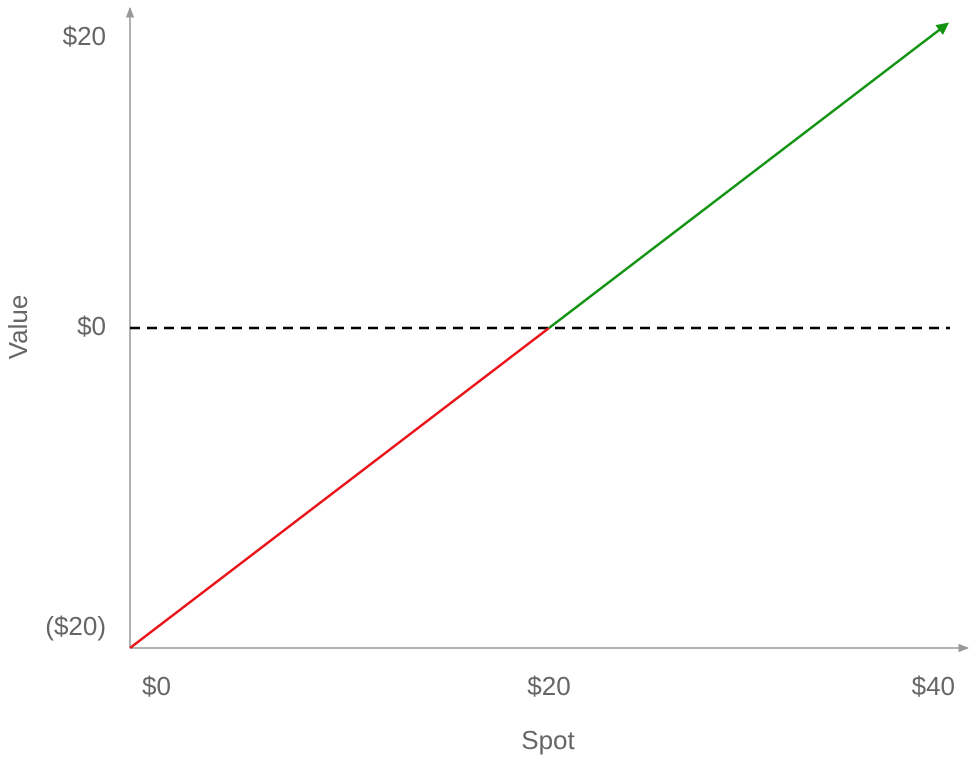 The height and width of the screenshot is (761, 978). Describe the element at coordinates (18, 327) in the screenshot. I see `y-axis-title: Value` at that location.